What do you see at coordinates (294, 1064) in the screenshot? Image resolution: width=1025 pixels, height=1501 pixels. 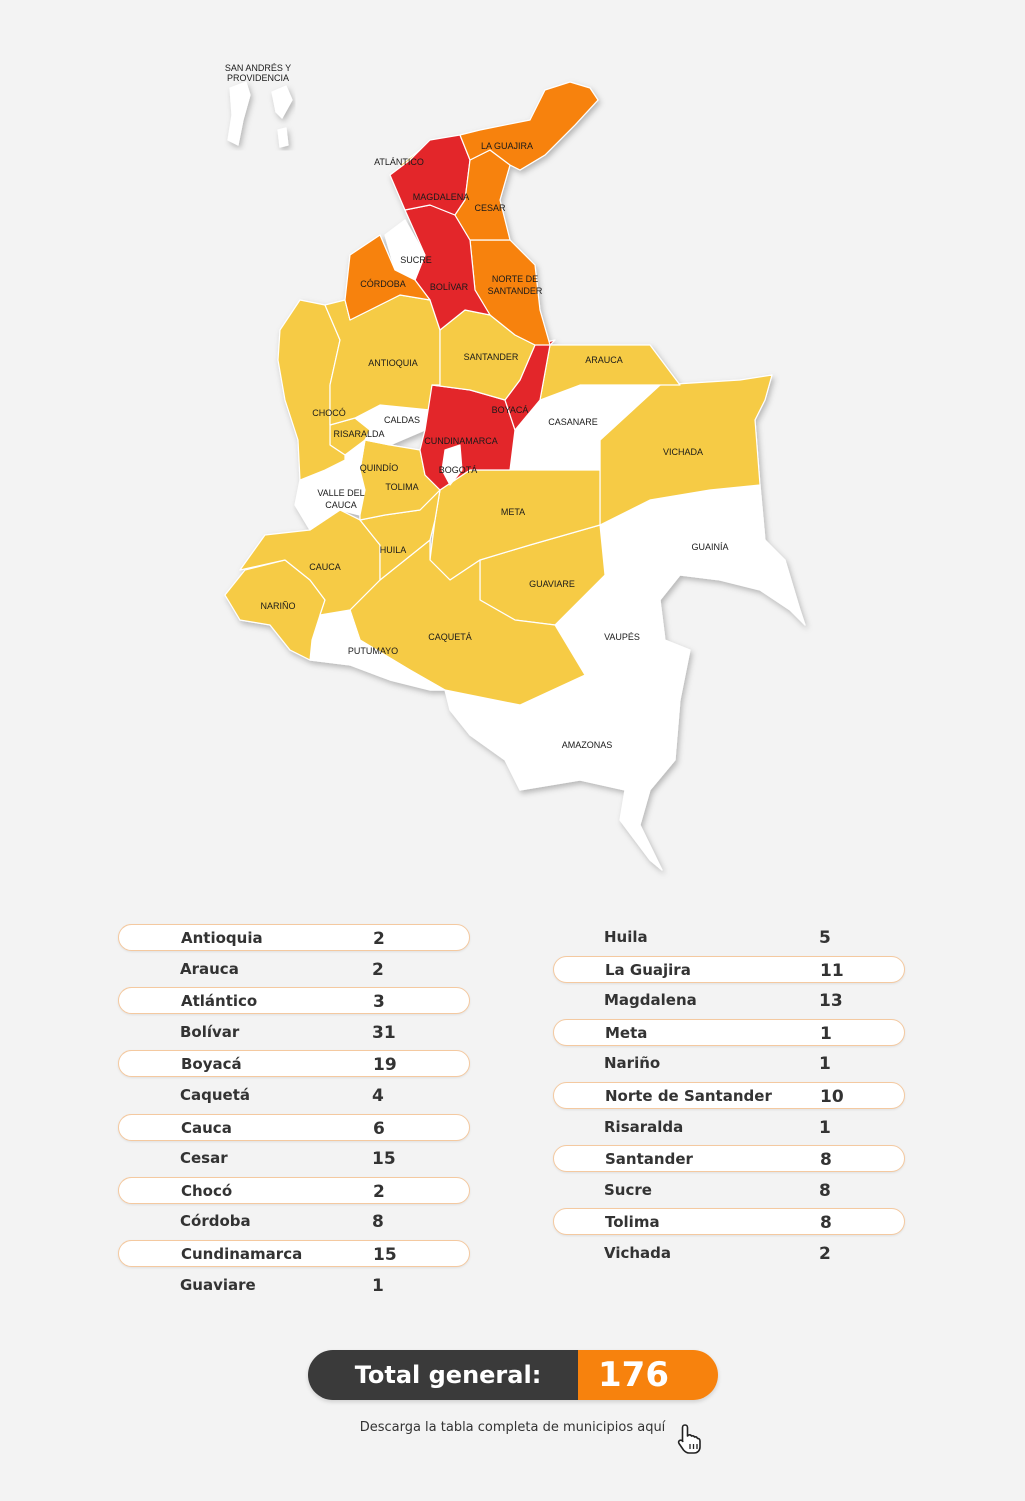 I see `table-row: Boyacá 19` at bounding box center [294, 1064].